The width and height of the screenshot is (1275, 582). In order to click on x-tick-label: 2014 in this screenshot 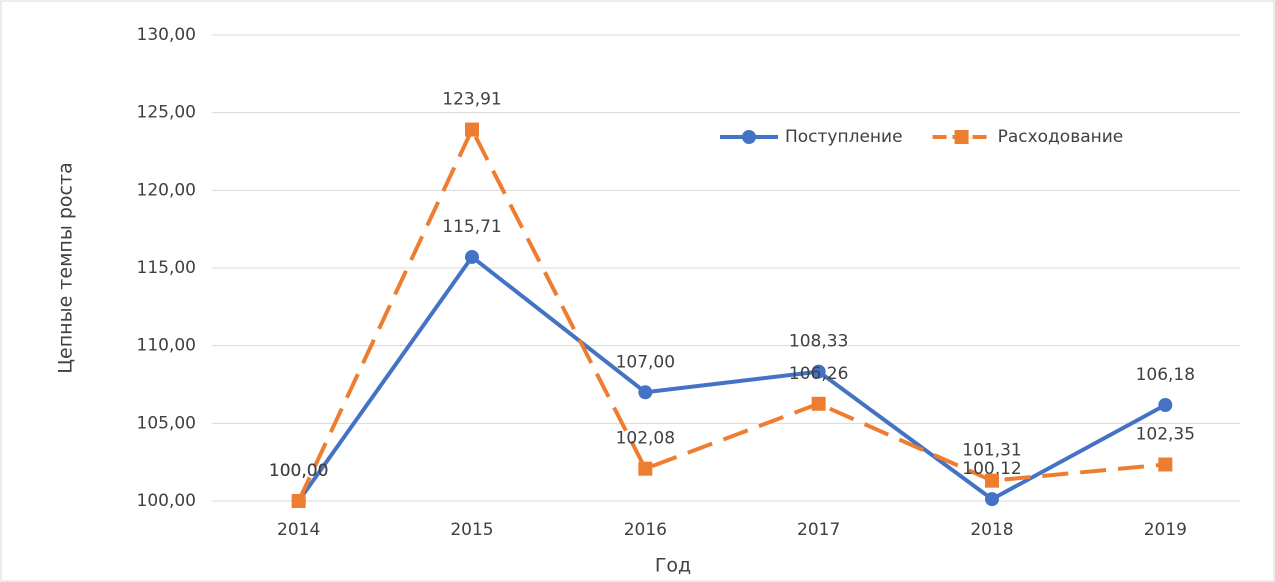, I will do `click(298, 530)`.